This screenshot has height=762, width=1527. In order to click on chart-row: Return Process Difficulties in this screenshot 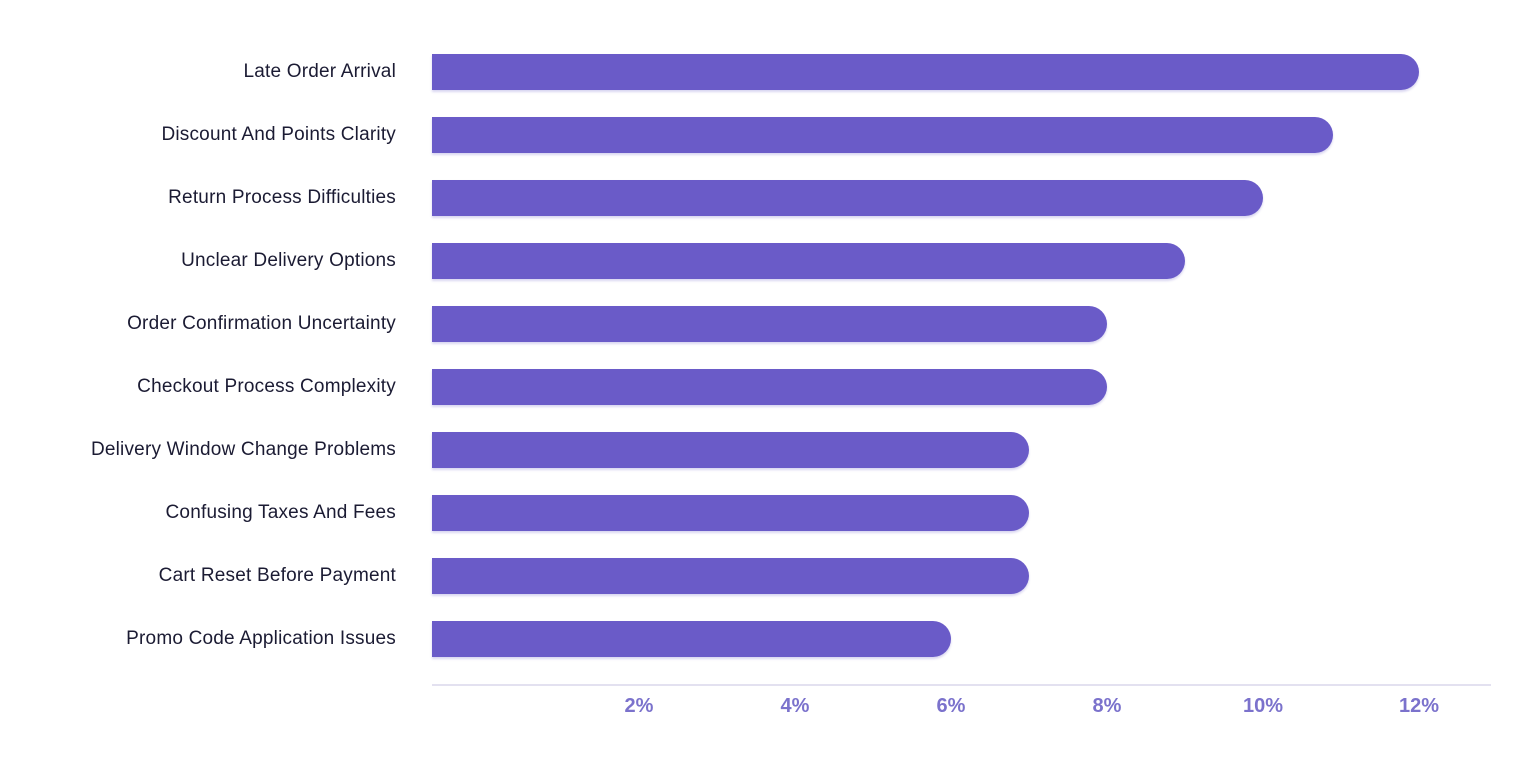, I will do `click(745, 197)`.